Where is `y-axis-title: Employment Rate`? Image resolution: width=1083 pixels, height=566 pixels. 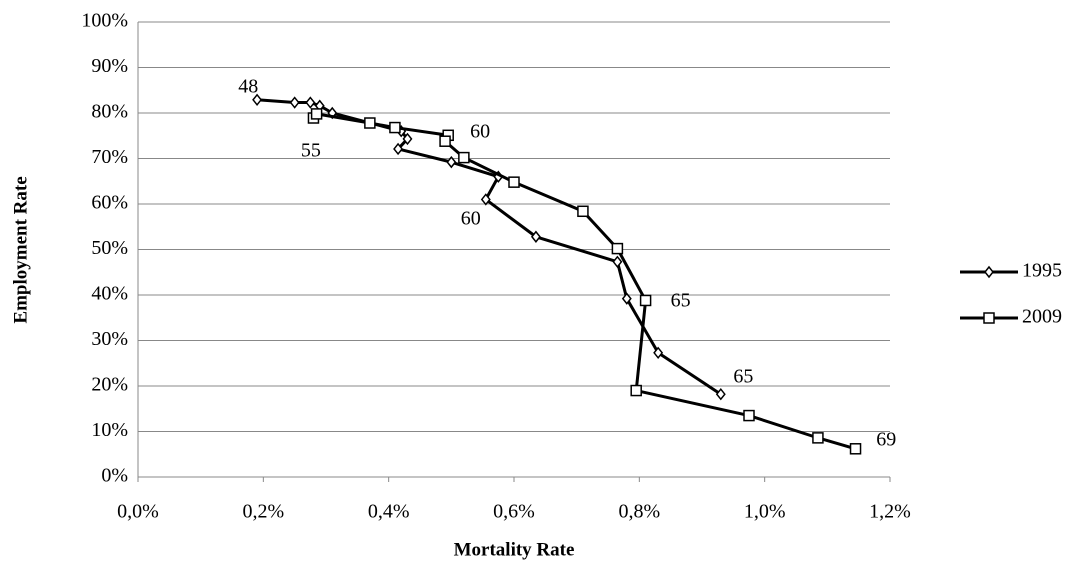
y-axis-title: Employment Rate is located at coordinates (20, 249).